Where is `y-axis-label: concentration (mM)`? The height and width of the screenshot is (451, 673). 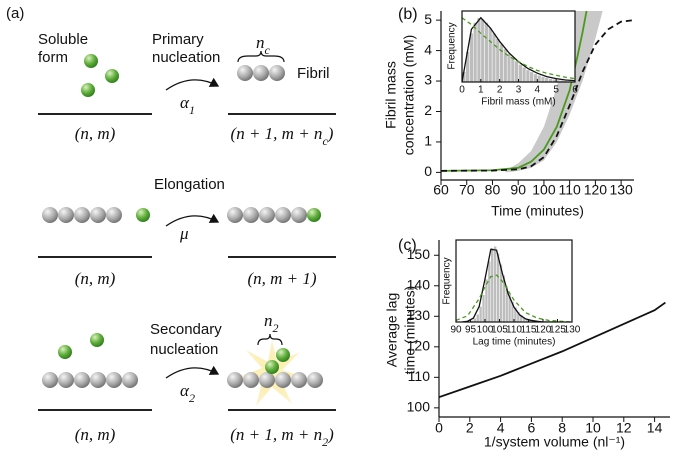
y-axis-label: concentration (mM) is located at coordinates (409, 95).